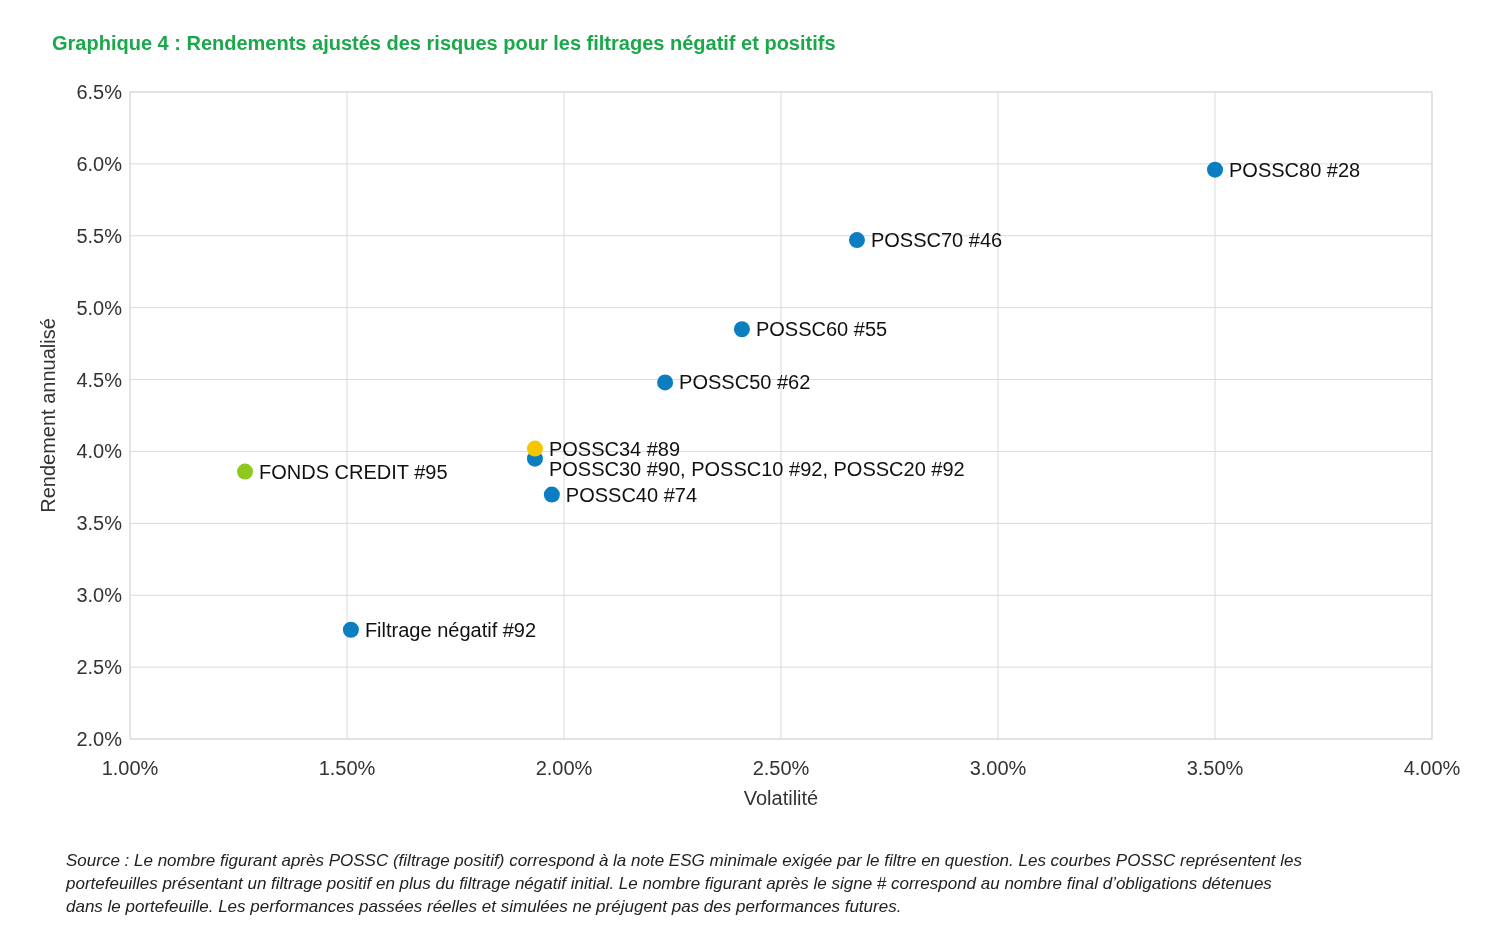  Describe the element at coordinates (998, 768) in the screenshot. I see `x-tick-label: 3.00%` at that location.